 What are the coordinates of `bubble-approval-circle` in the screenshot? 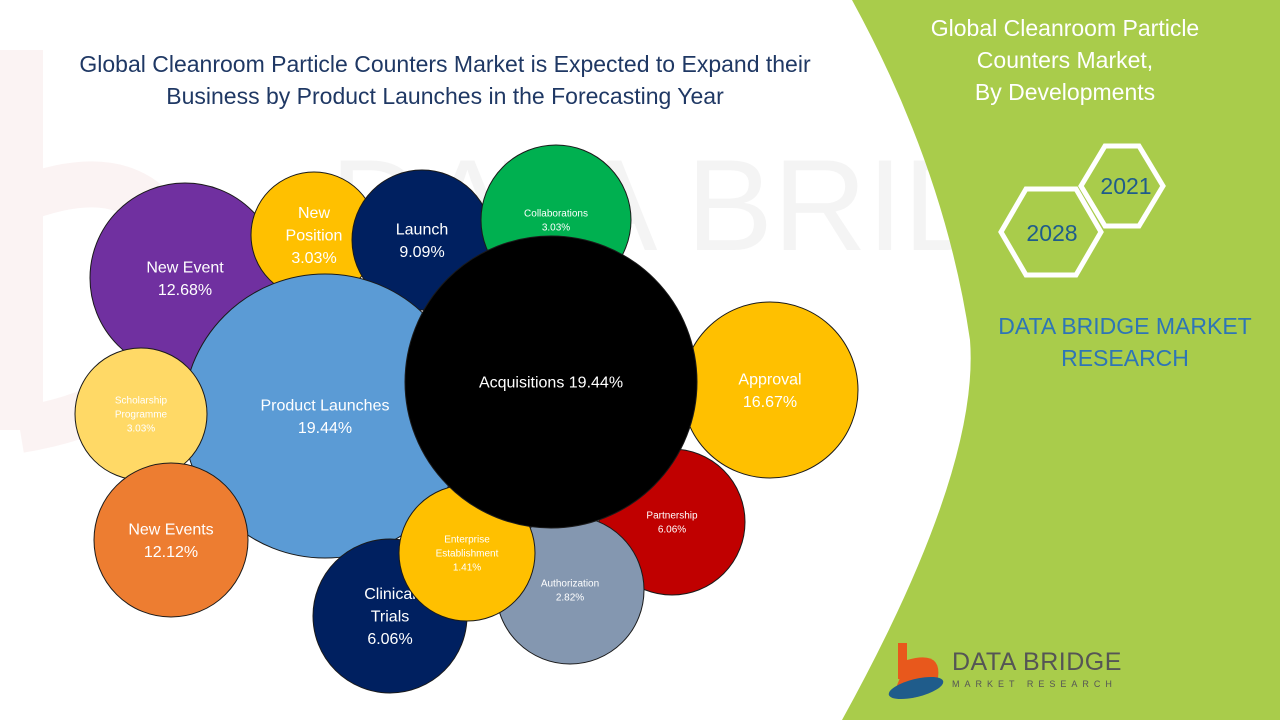 It's located at (770, 390).